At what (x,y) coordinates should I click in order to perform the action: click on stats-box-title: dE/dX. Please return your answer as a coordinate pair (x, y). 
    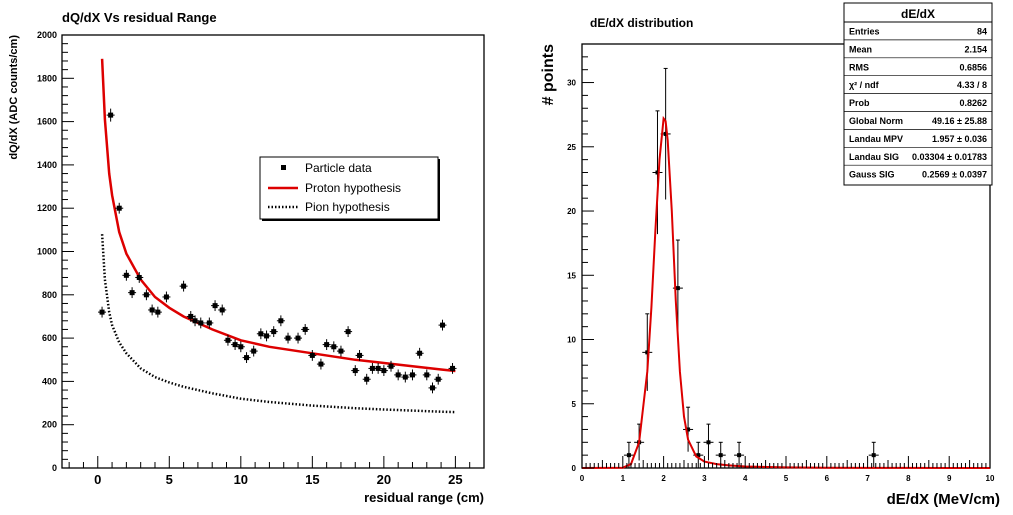
    Looking at the image, I should click on (918, 14).